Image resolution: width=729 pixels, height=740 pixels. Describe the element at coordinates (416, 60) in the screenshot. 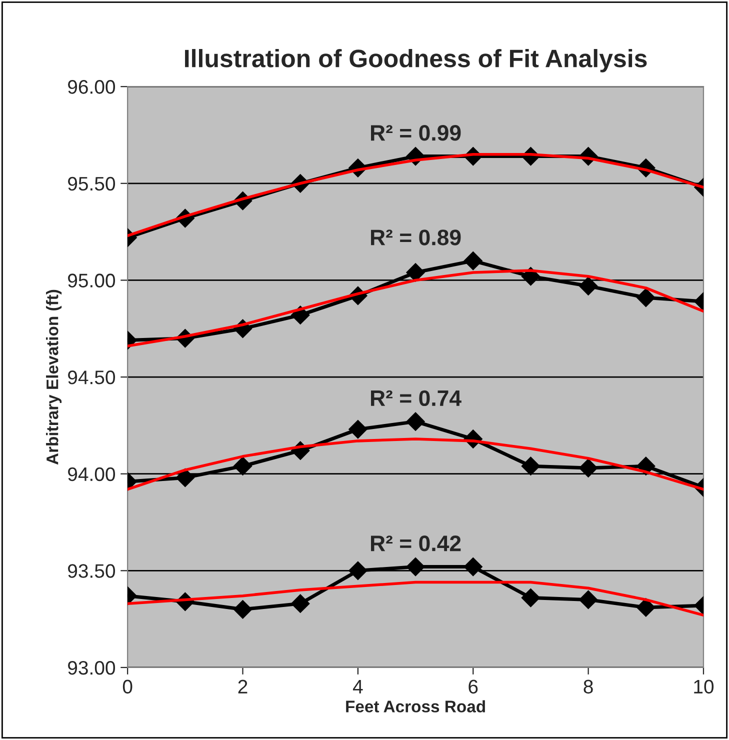

I see `chart-title: Illustration of Goodness of Fit Analysis` at that location.